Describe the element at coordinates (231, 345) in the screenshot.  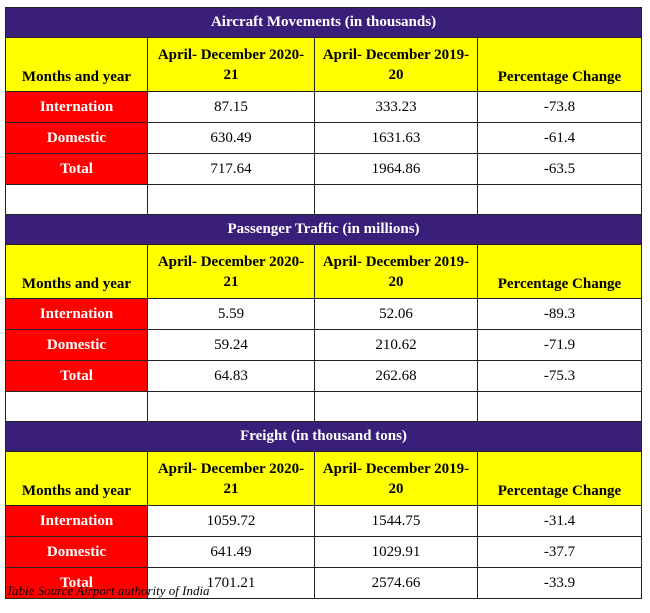
I see `value-2020-21: 59.24` at that location.